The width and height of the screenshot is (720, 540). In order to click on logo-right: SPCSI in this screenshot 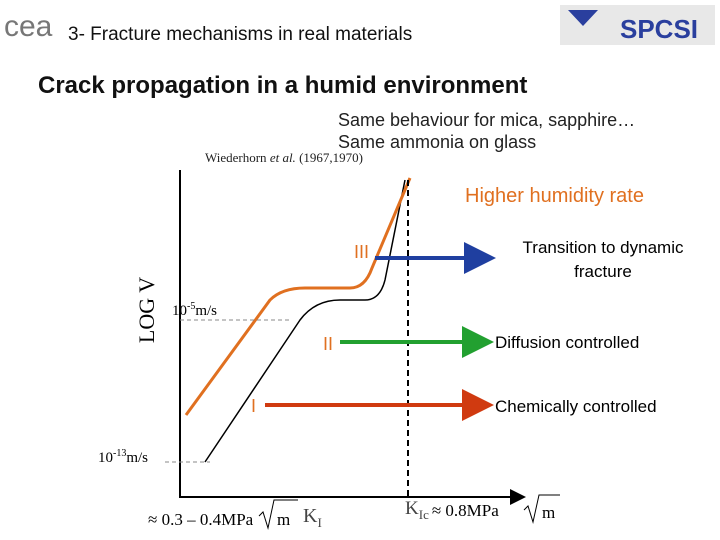, I will do `click(659, 29)`.